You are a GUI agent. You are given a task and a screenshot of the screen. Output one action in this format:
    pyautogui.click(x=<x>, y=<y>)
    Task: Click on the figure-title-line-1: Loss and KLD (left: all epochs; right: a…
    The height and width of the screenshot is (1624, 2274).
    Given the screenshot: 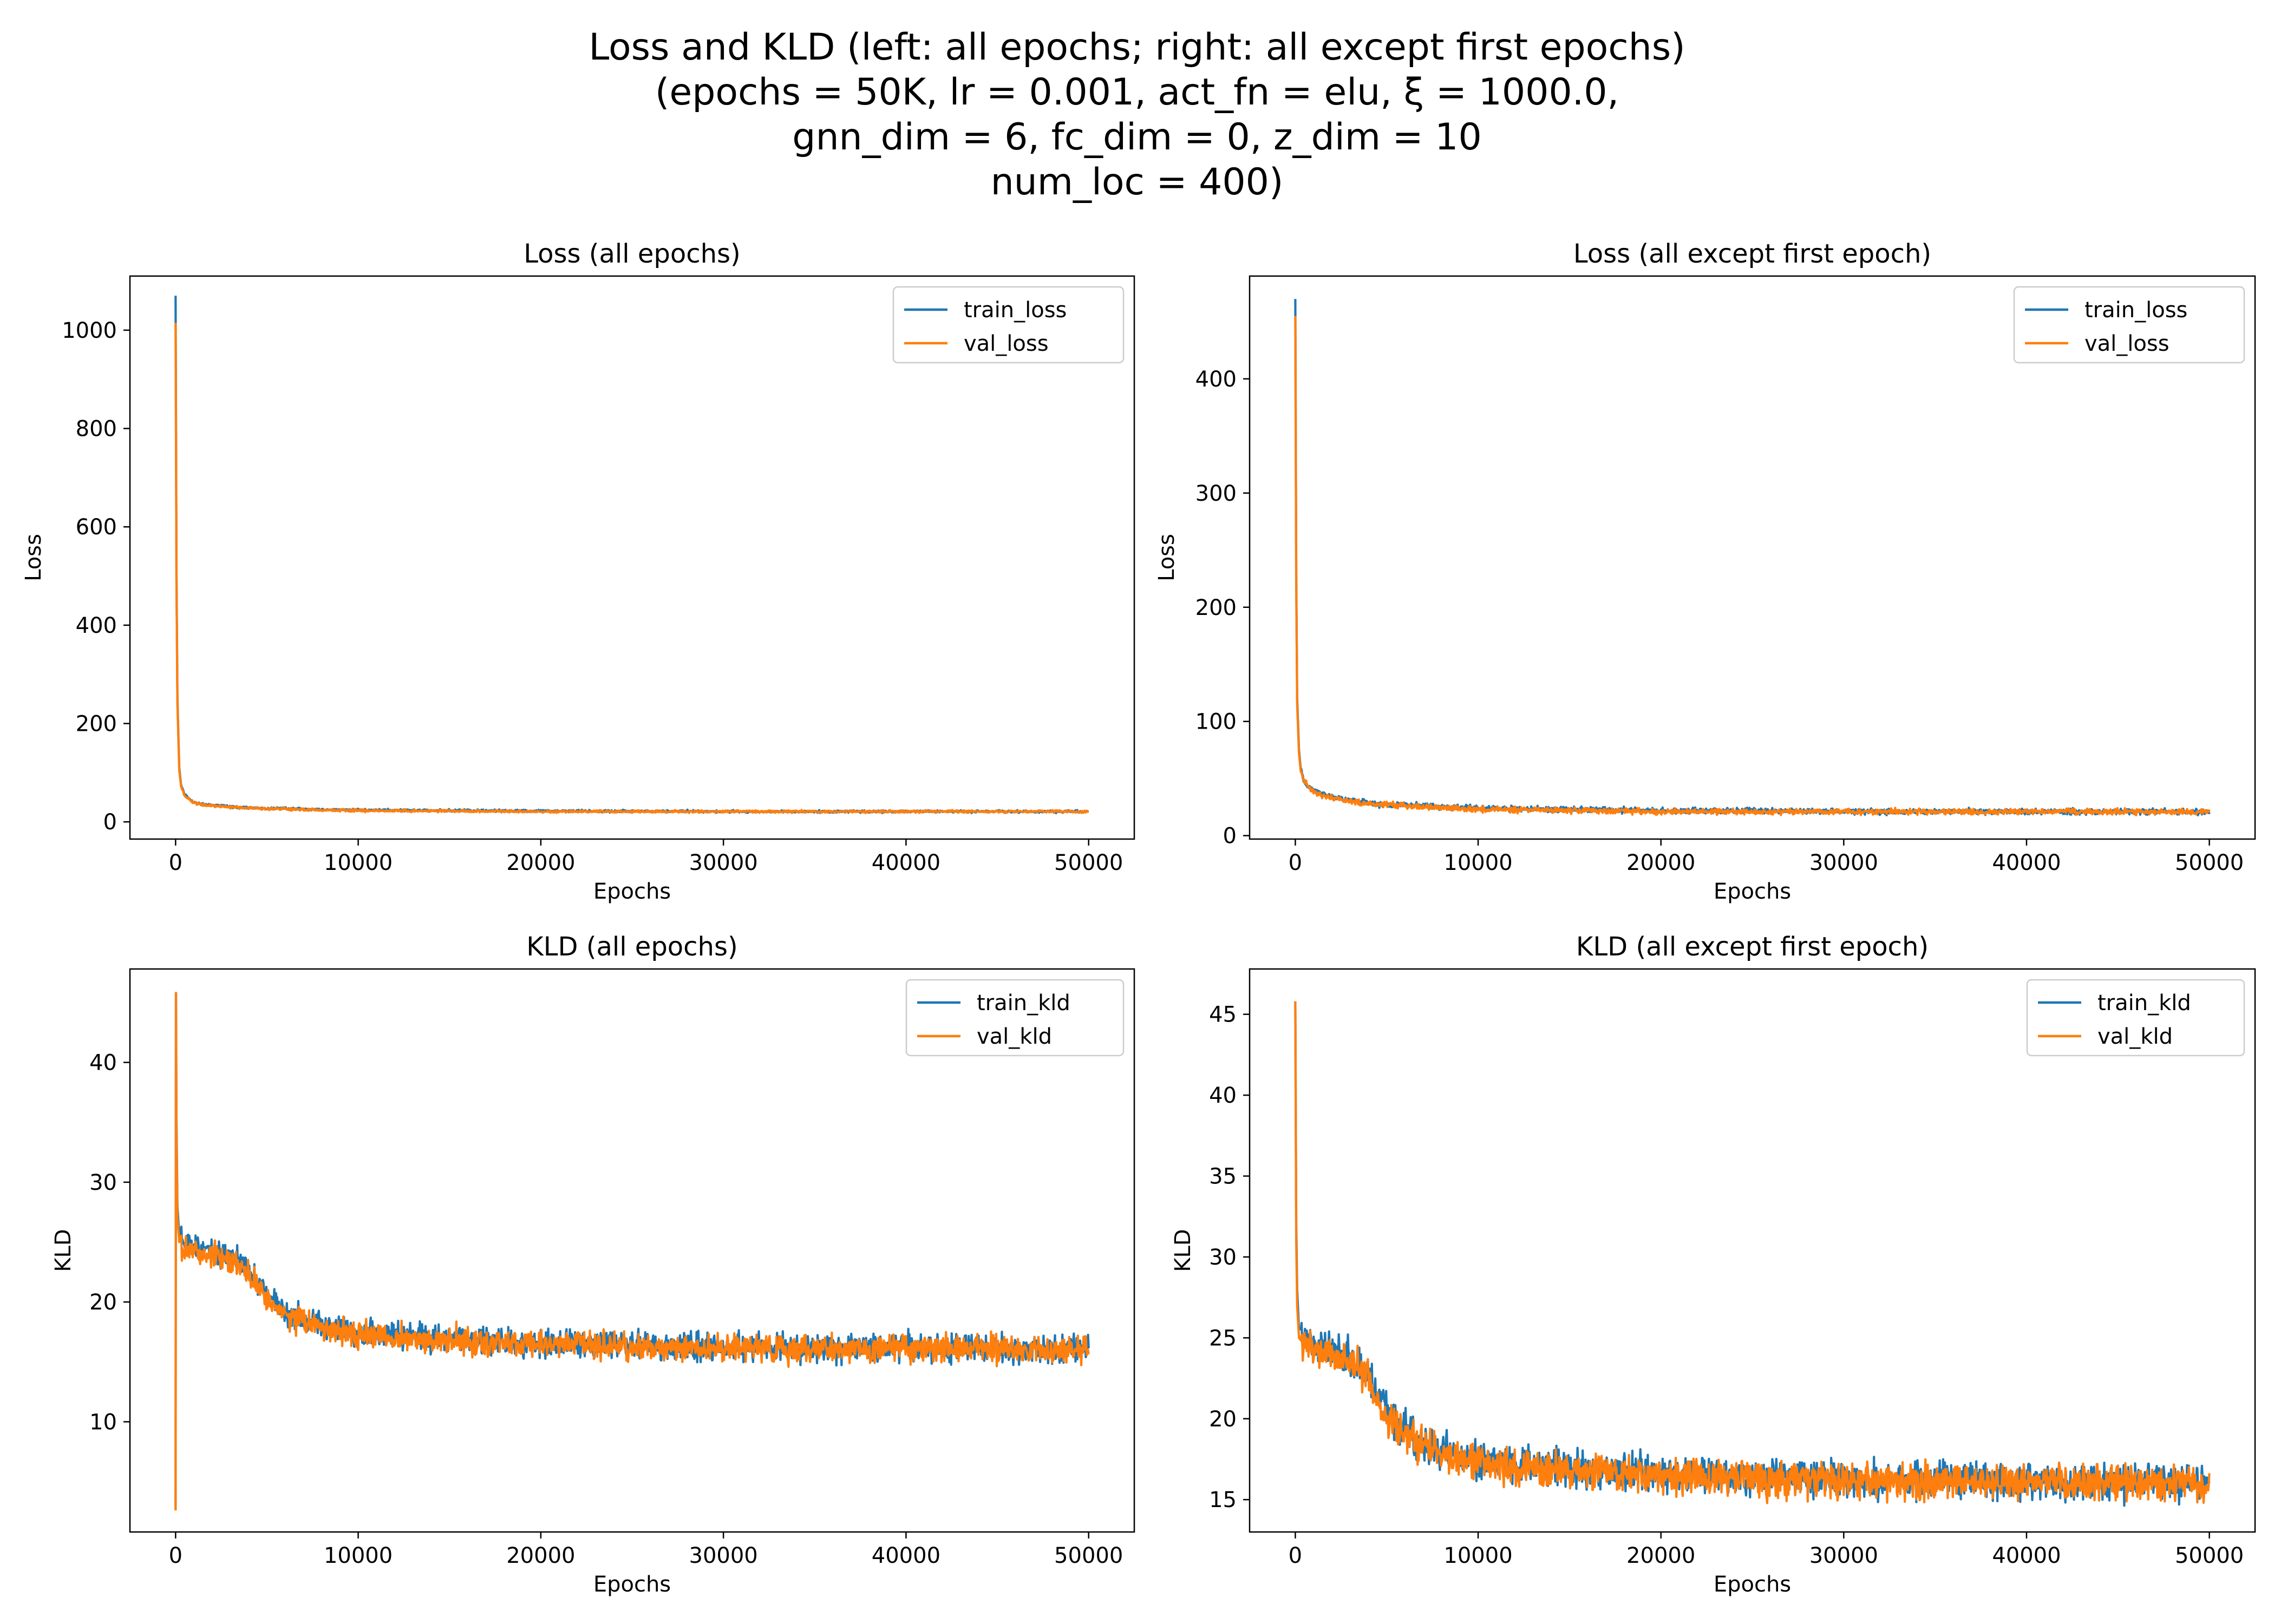 What is the action you would take?
    pyautogui.click(x=1137, y=47)
    